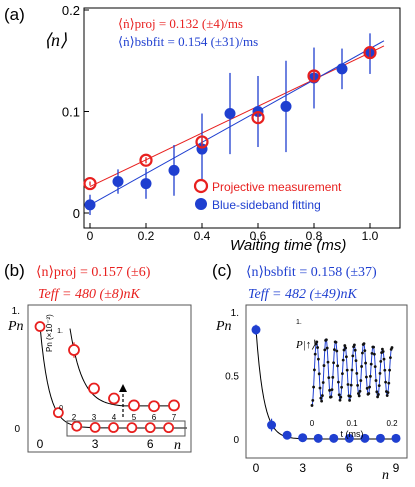 The image size is (415, 487). What do you see at coordinates (385, 475) in the screenshot?
I see `panel-c-xlabel: n` at bounding box center [385, 475].